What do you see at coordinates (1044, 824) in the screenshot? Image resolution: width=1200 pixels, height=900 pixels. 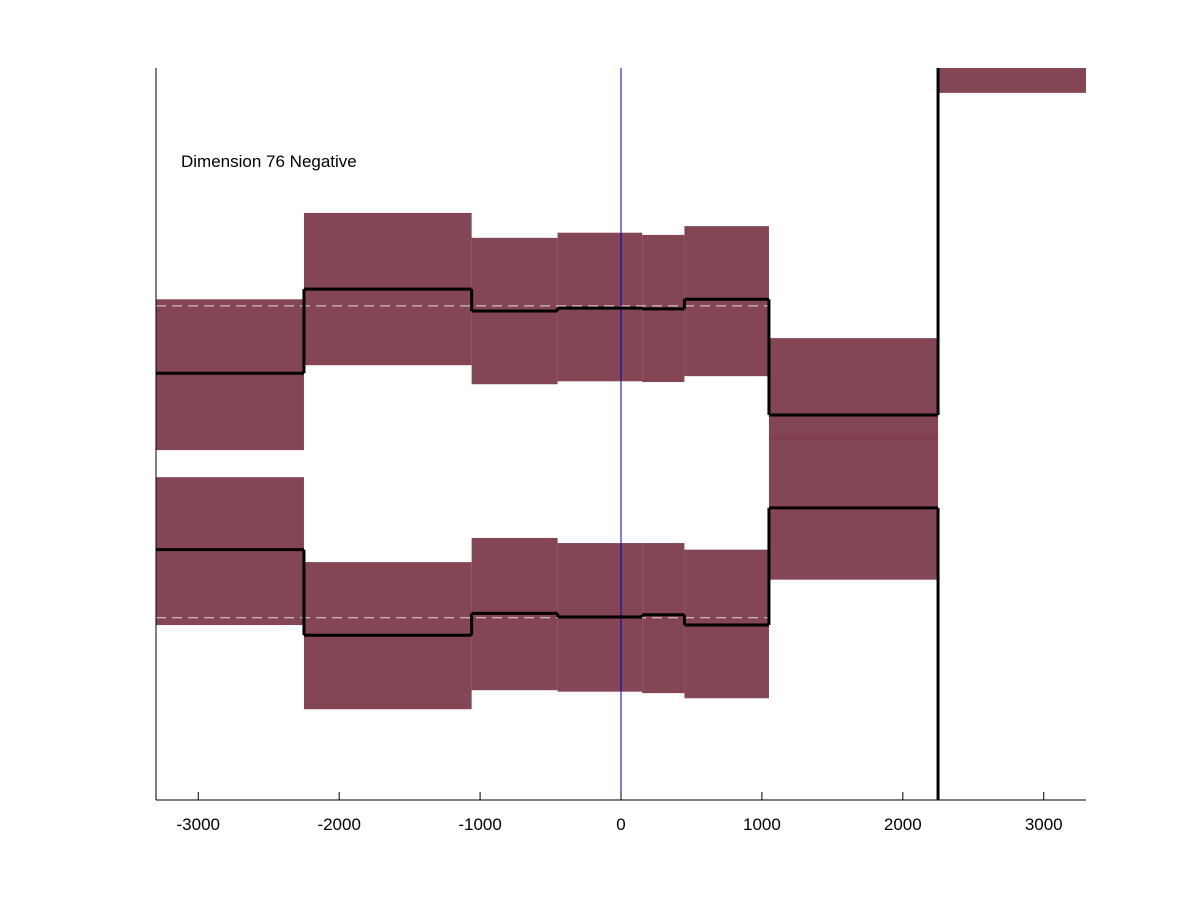 I see `x-tick-label: 3000` at bounding box center [1044, 824].